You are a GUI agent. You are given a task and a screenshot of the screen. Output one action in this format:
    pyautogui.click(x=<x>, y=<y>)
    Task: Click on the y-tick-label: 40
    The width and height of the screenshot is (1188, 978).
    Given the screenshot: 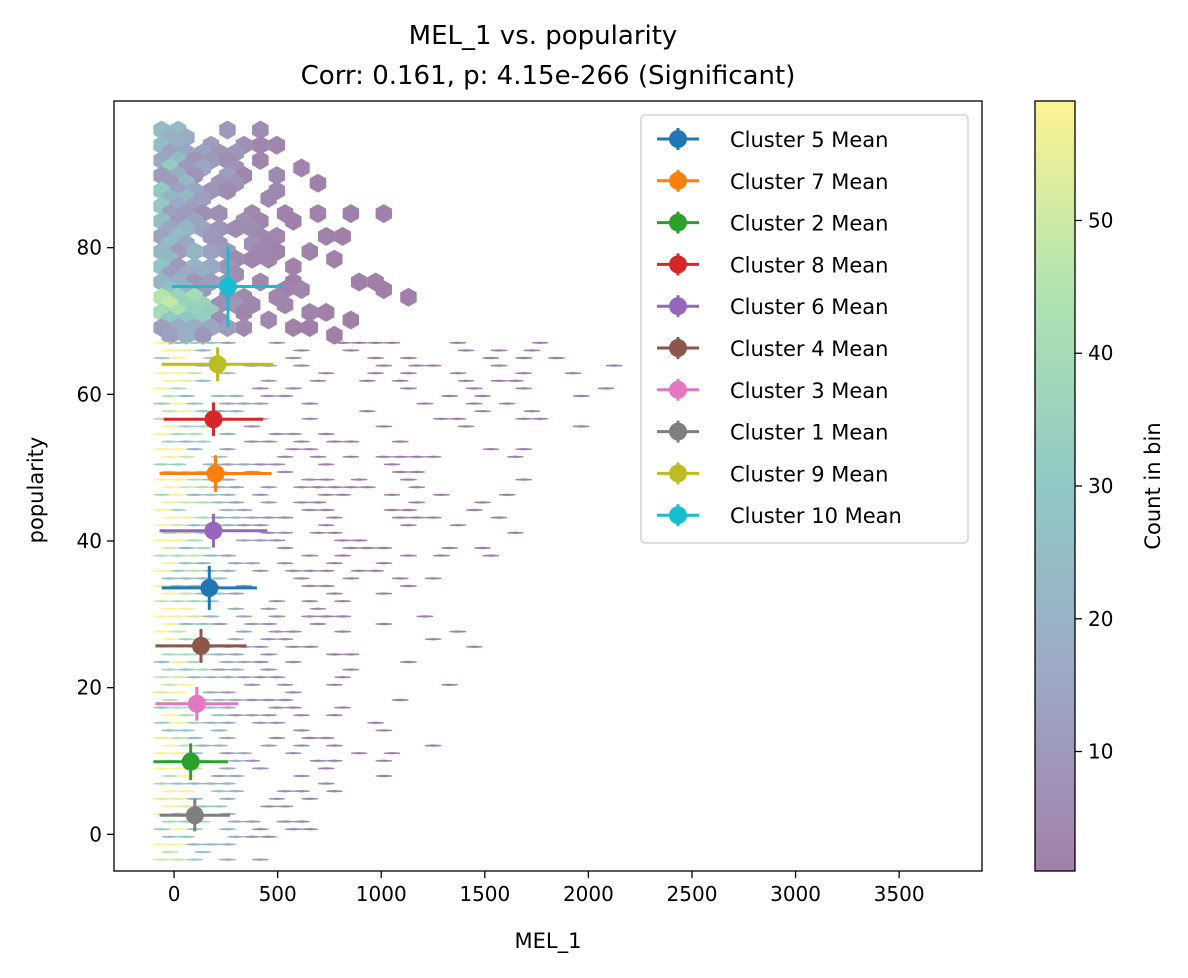 What is the action you would take?
    pyautogui.click(x=89, y=541)
    